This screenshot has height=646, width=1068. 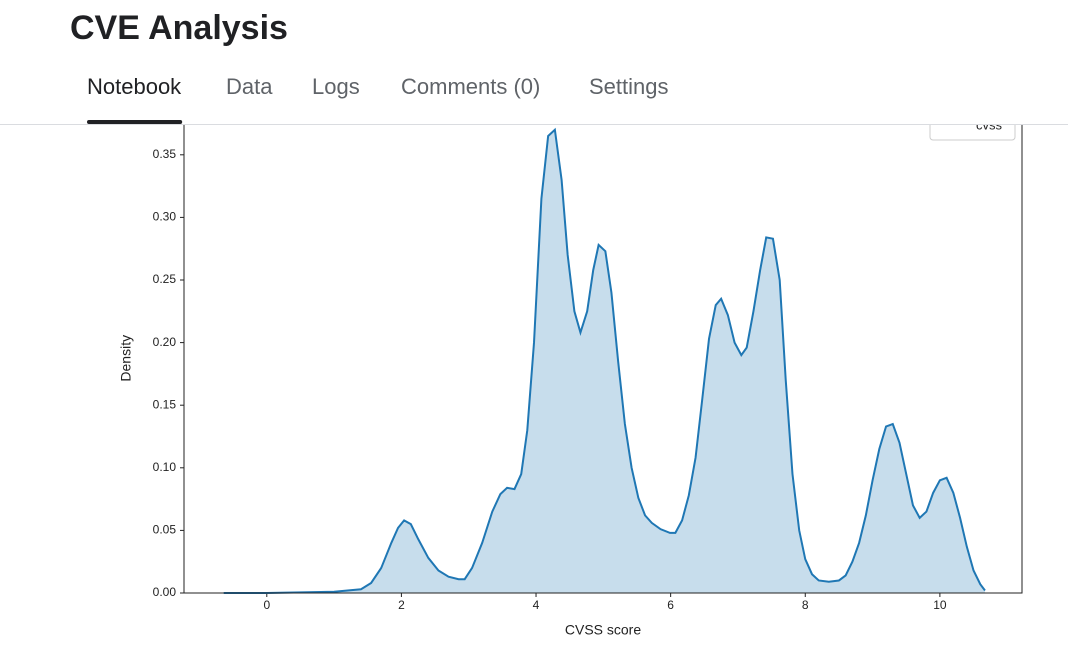 What do you see at coordinates (165, 404) in the screenshot?
I see `y-tick-label: 0.15` at bounding box center [165, 404].